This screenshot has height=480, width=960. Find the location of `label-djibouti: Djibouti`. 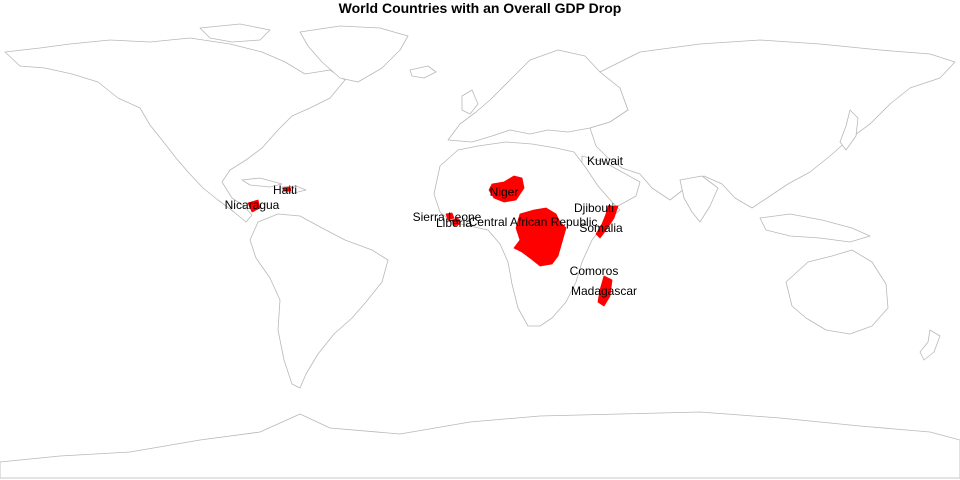

label-djibouti: Djibouti is located at coordinates (594, 208).